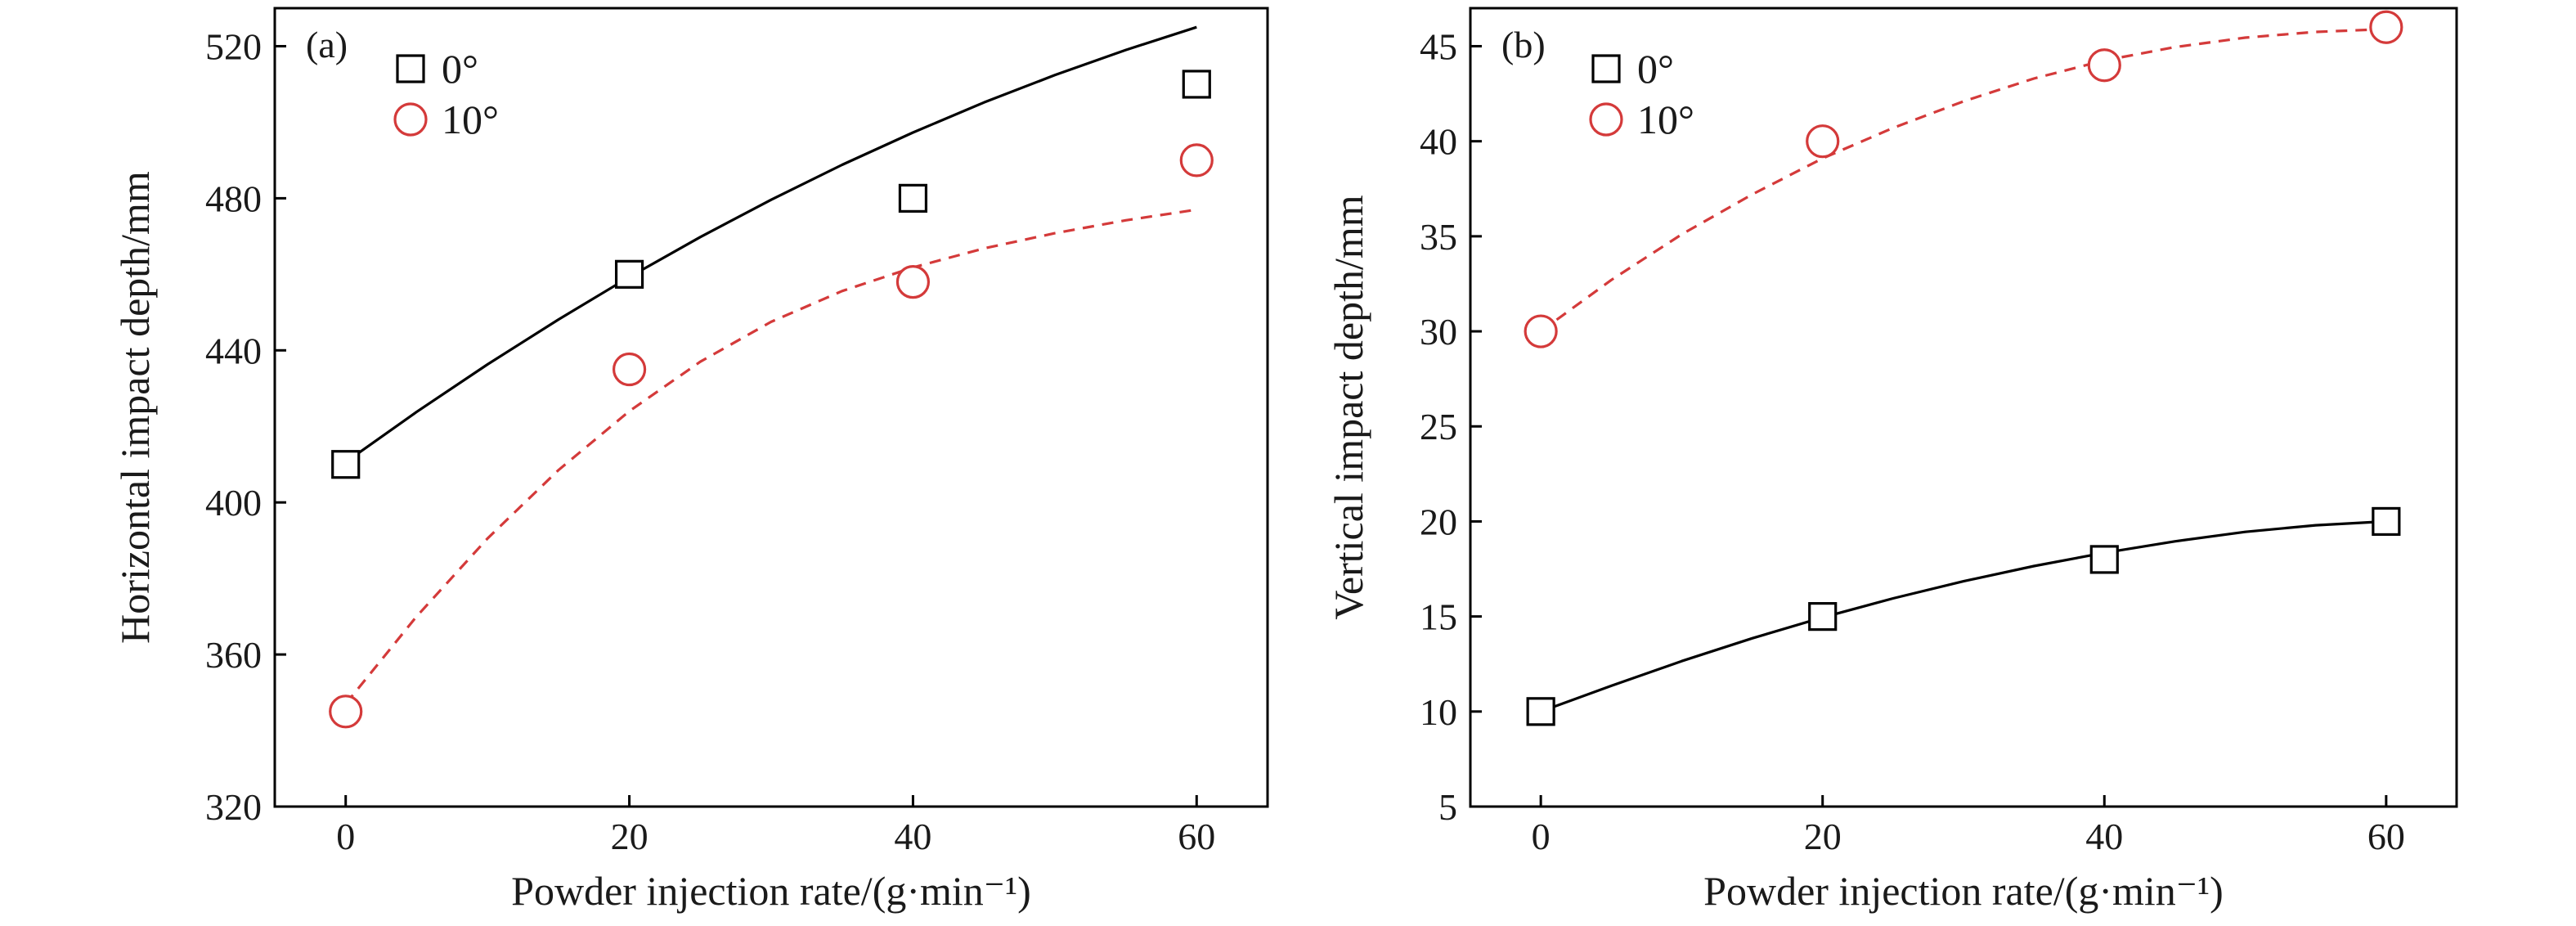 Image resolution: width=2576 pixels, height=926 pixels. I want to click on y-tick-label: 25, so click(1438, 426).